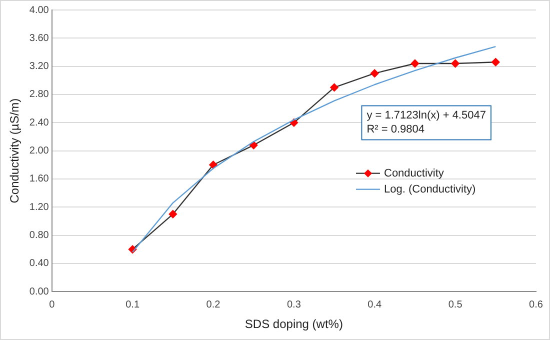 The height and width of the screenshot is (340, 550). I want to click on y-tick-label: 0.40, so click(39, 264).